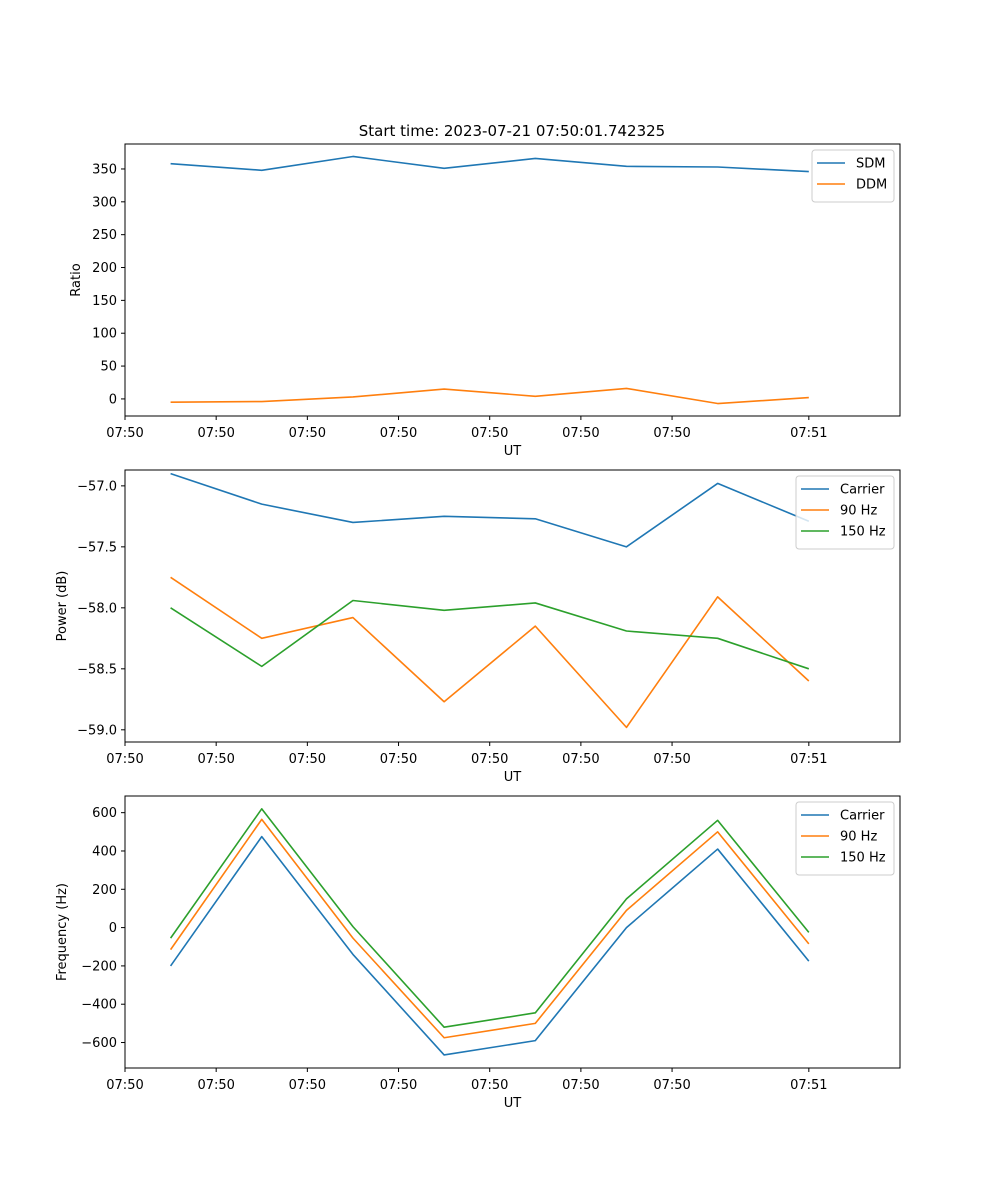  What do you see at coordinates (62, 932) in the screenshot?
I see `y-axis-label: Frequency (Hz)` at bounding box center [62, 932].